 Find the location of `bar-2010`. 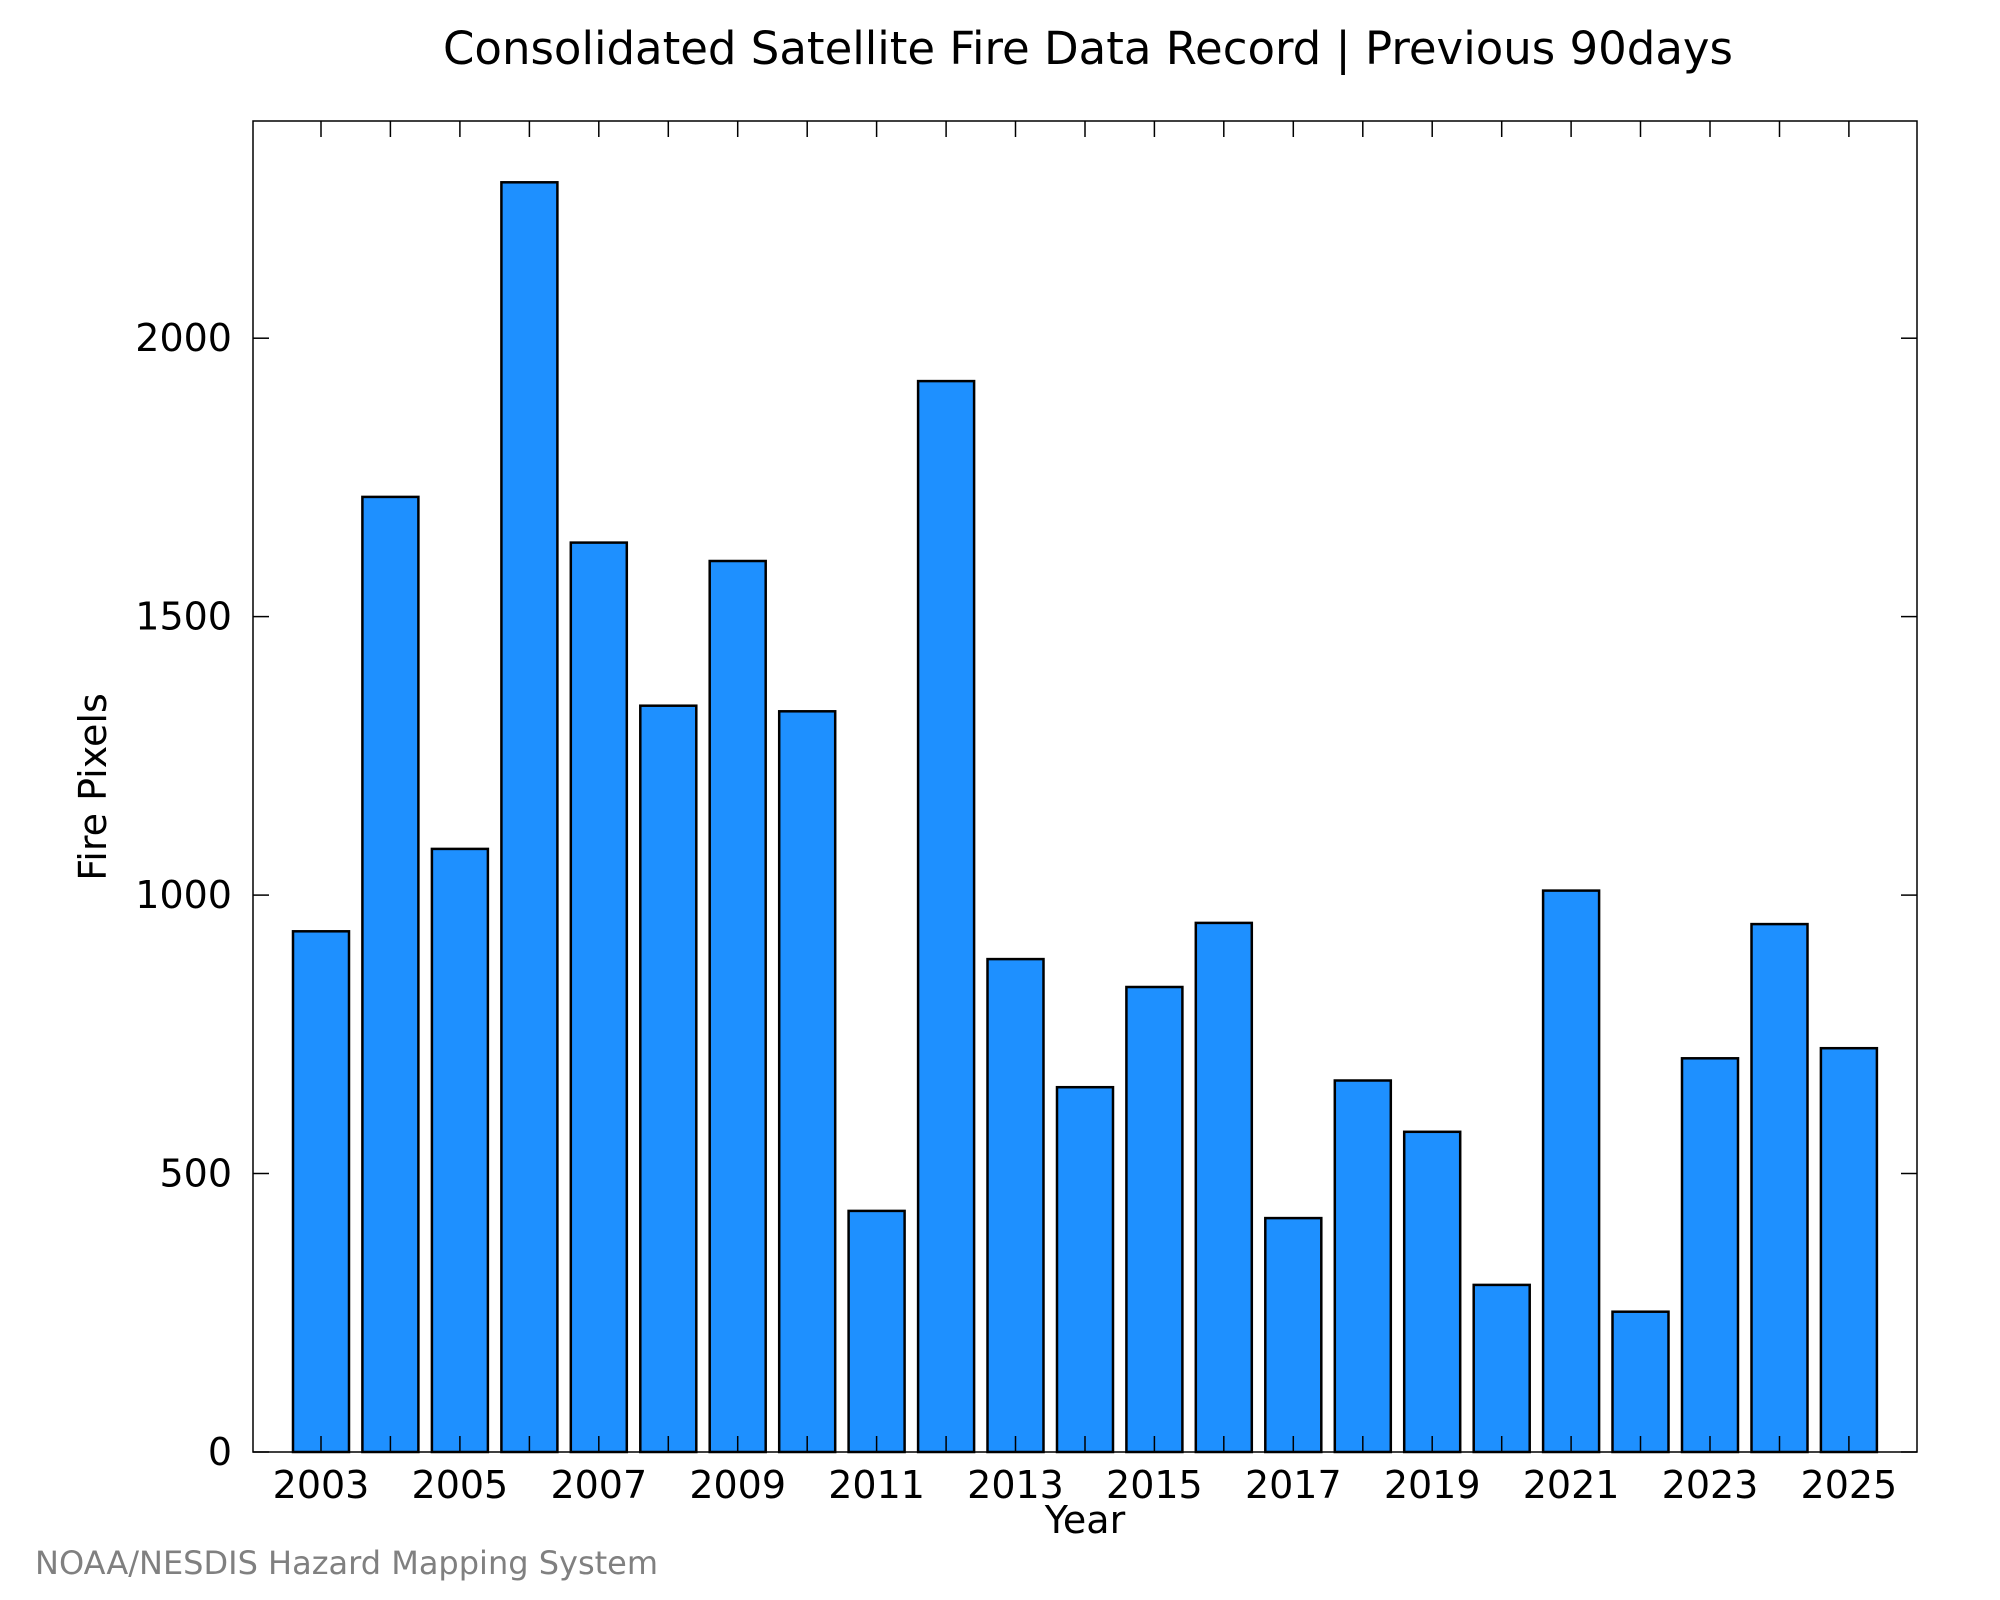

bar-2010 is located at coordinates (807, 1082).